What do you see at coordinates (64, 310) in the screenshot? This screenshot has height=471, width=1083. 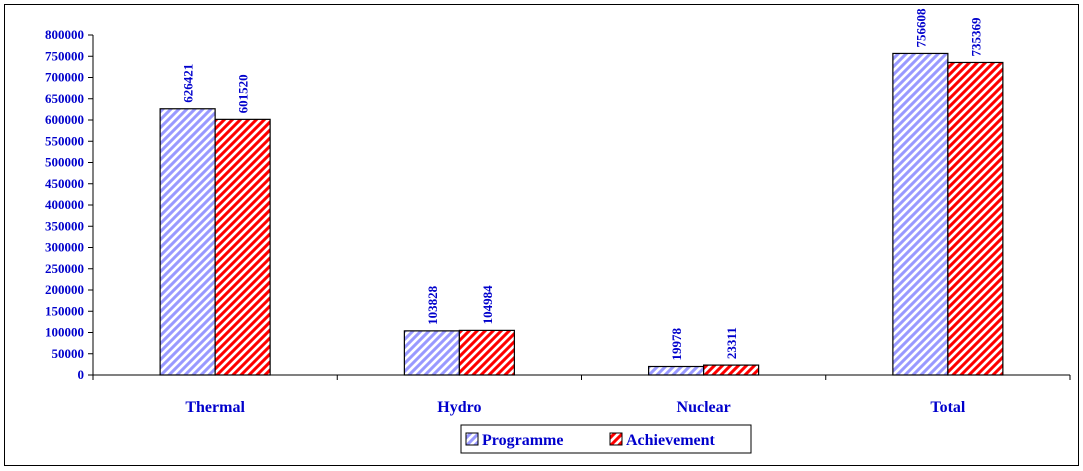 I see `y-tick-label: 150000` at bounding box center [64, 310].